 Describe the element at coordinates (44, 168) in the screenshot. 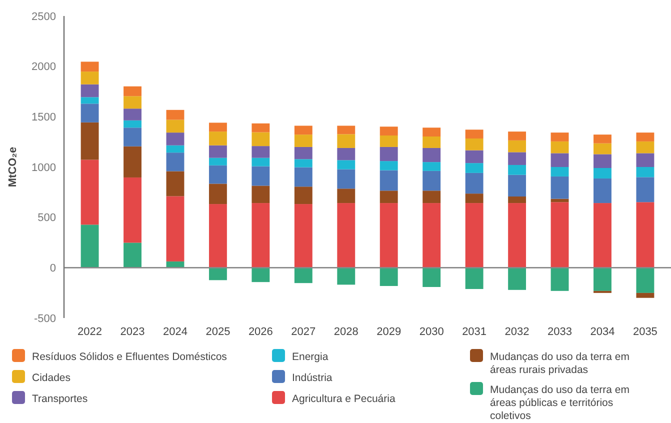

I see `y-tick-label: 1000` at that location.